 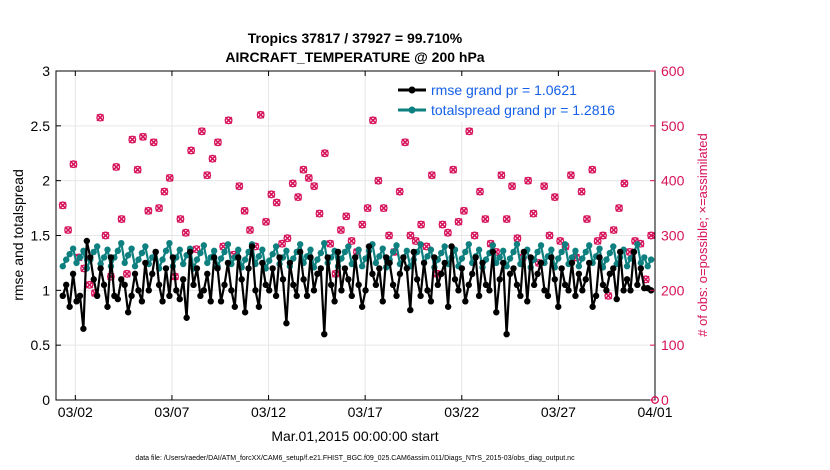 I want to click on x-tick-label: 03/12, so click(x=268, y=412).